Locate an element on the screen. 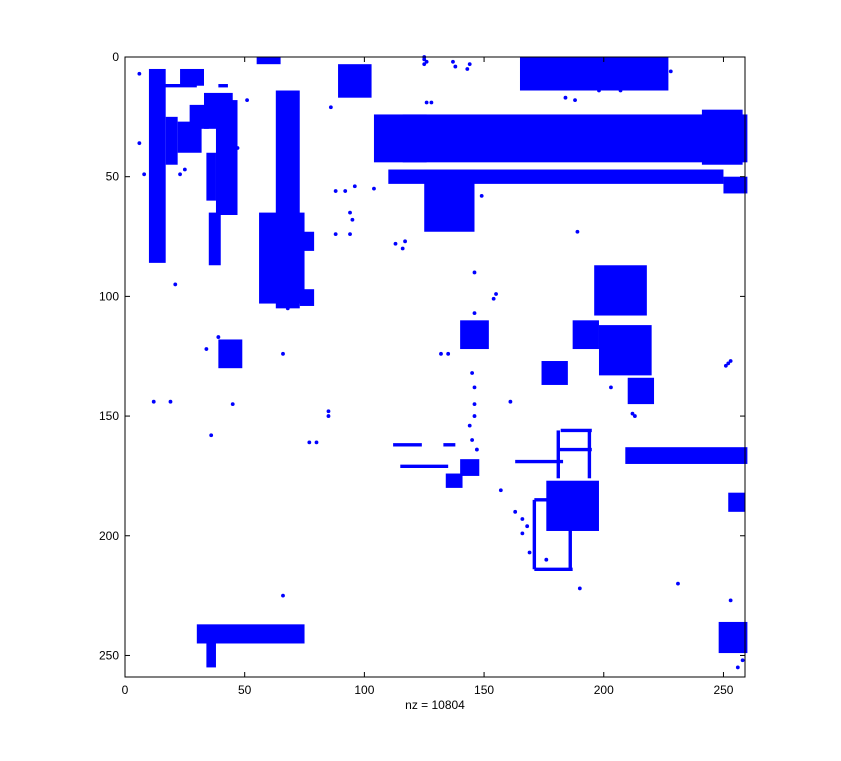 The height and width of the screenshot is (761, 841). x-tick-label: 100 is located at coordinates (364, 690).